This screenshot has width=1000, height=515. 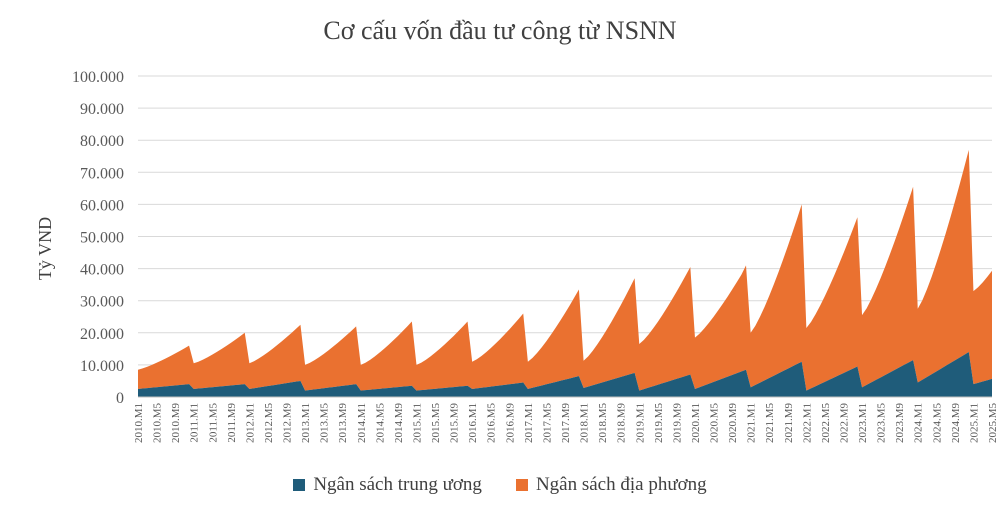 What do you see at coordinates (603, 423) in the screenshot?
I see `x-tick-label: 2018.M5` at bounding box center [603, 423].